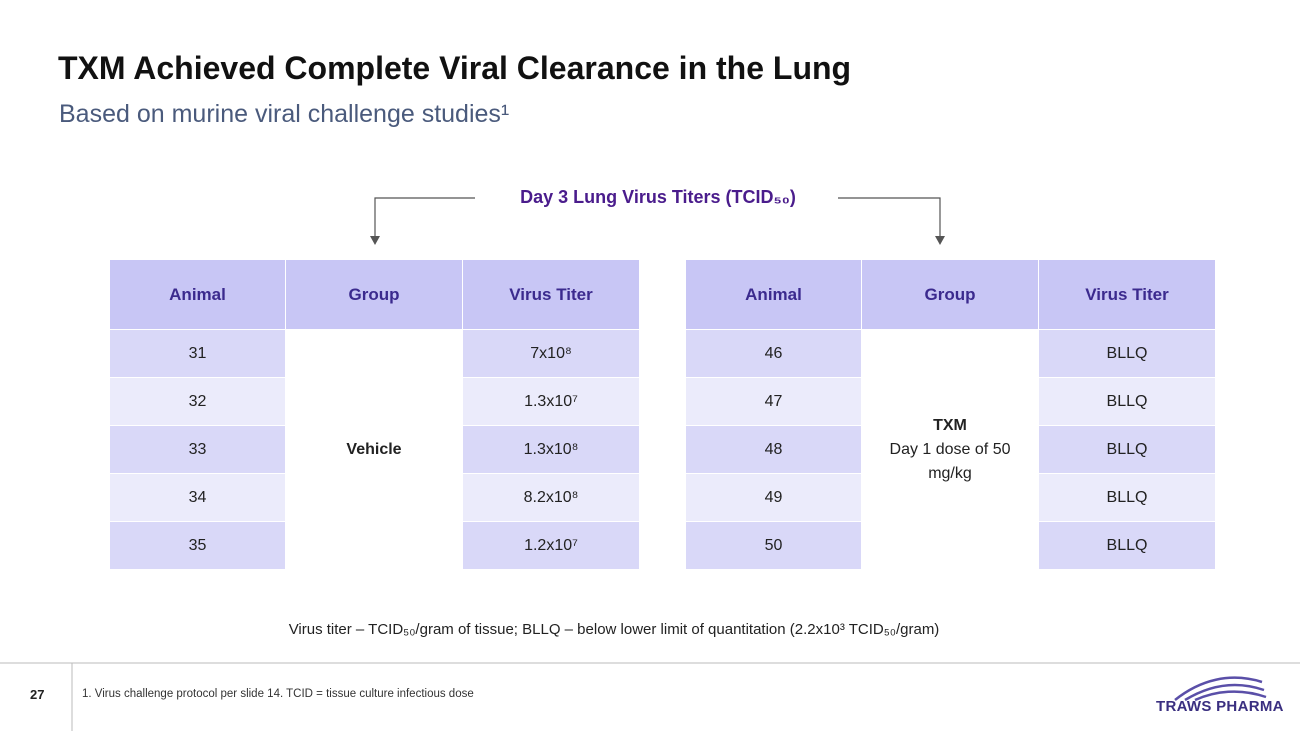  What do you see at coordinates (950, 425) in the screenshot?
I see `group-title: TXM` at bounding box center [950, 425].